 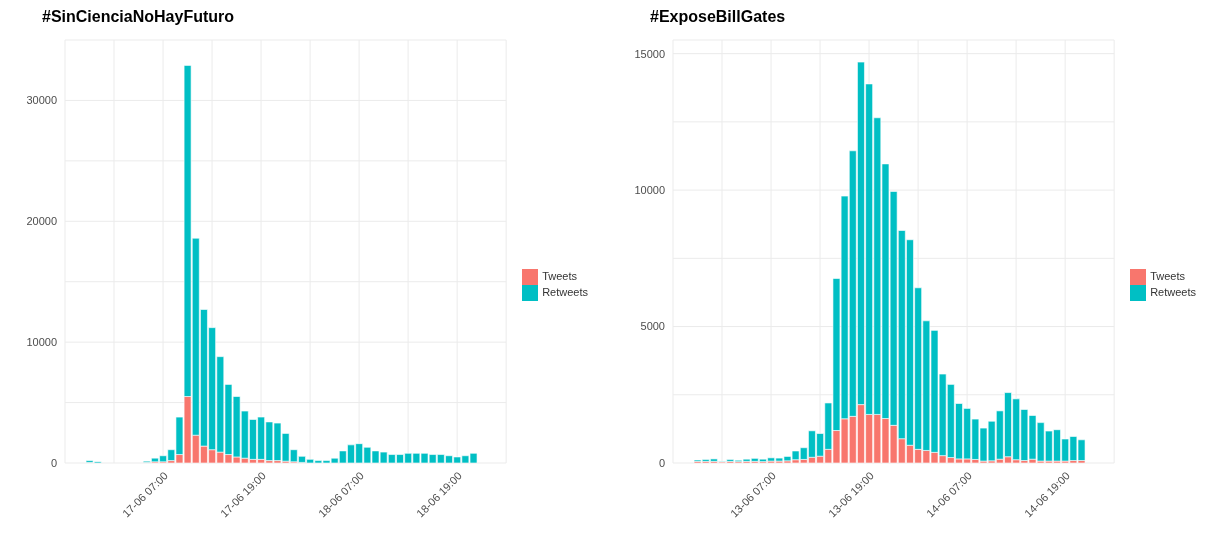 What do you see at coordinates (41, 221) in the screenshot?
I see `y-tick-label: 20000` at bounding box center [41, 221].